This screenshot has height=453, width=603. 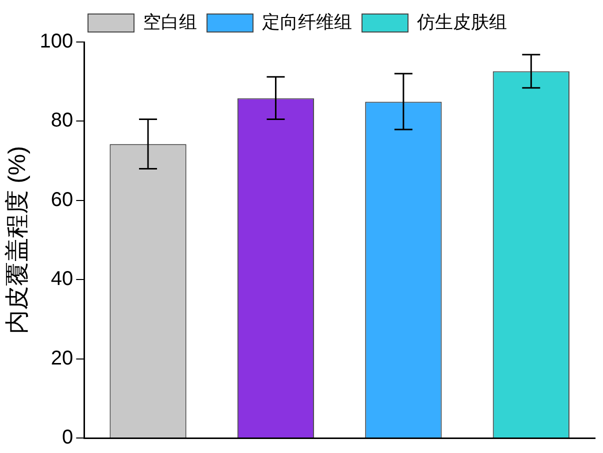 I want to click on y-tick-label: 40, so click(x=62, y=279).